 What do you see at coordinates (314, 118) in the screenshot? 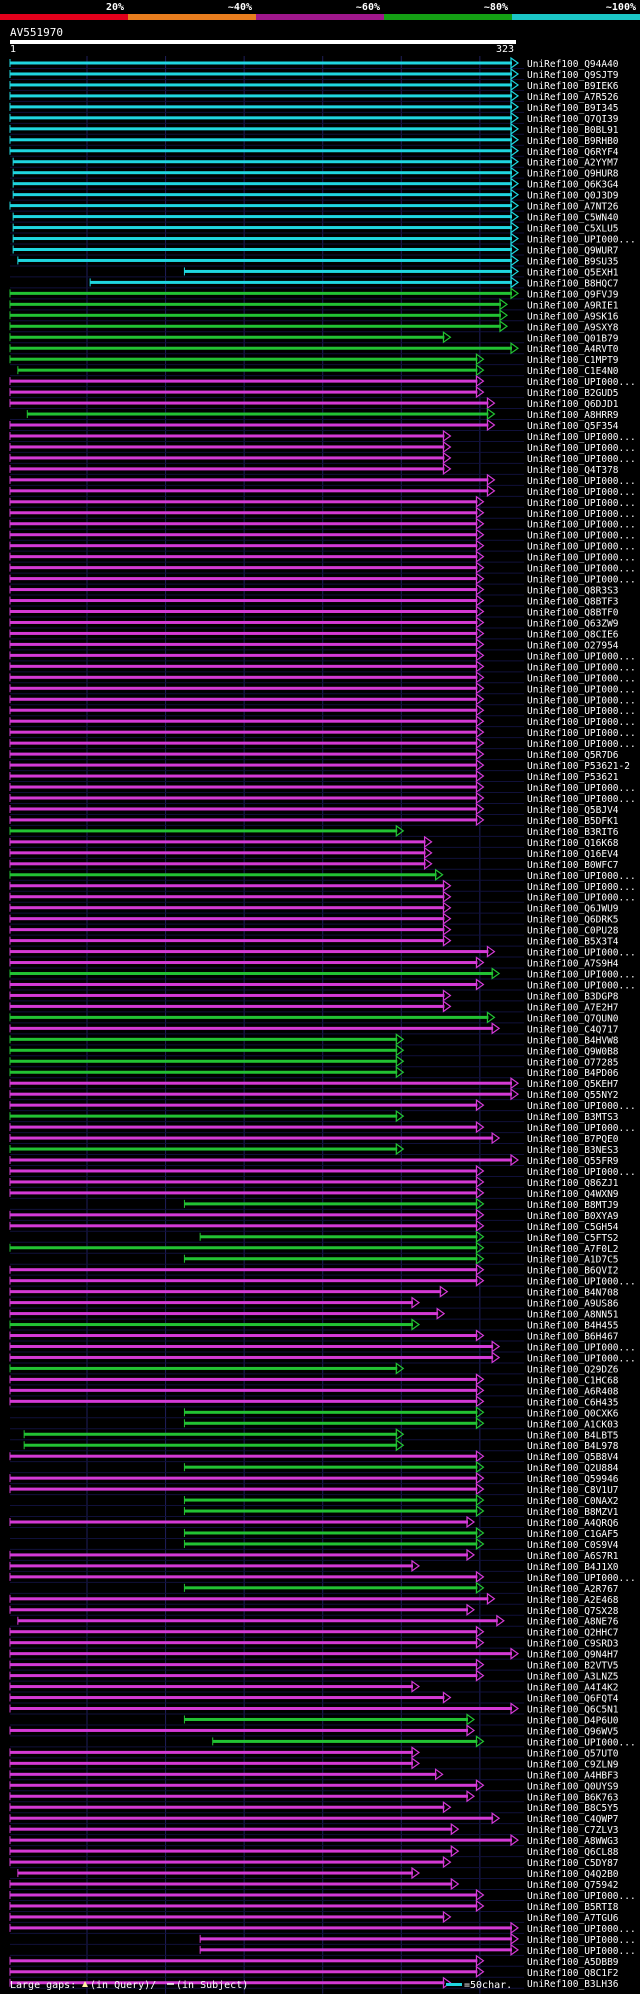
I see `hit-row: UniRef100_Q7QI39` at bounding box center [314, 118].